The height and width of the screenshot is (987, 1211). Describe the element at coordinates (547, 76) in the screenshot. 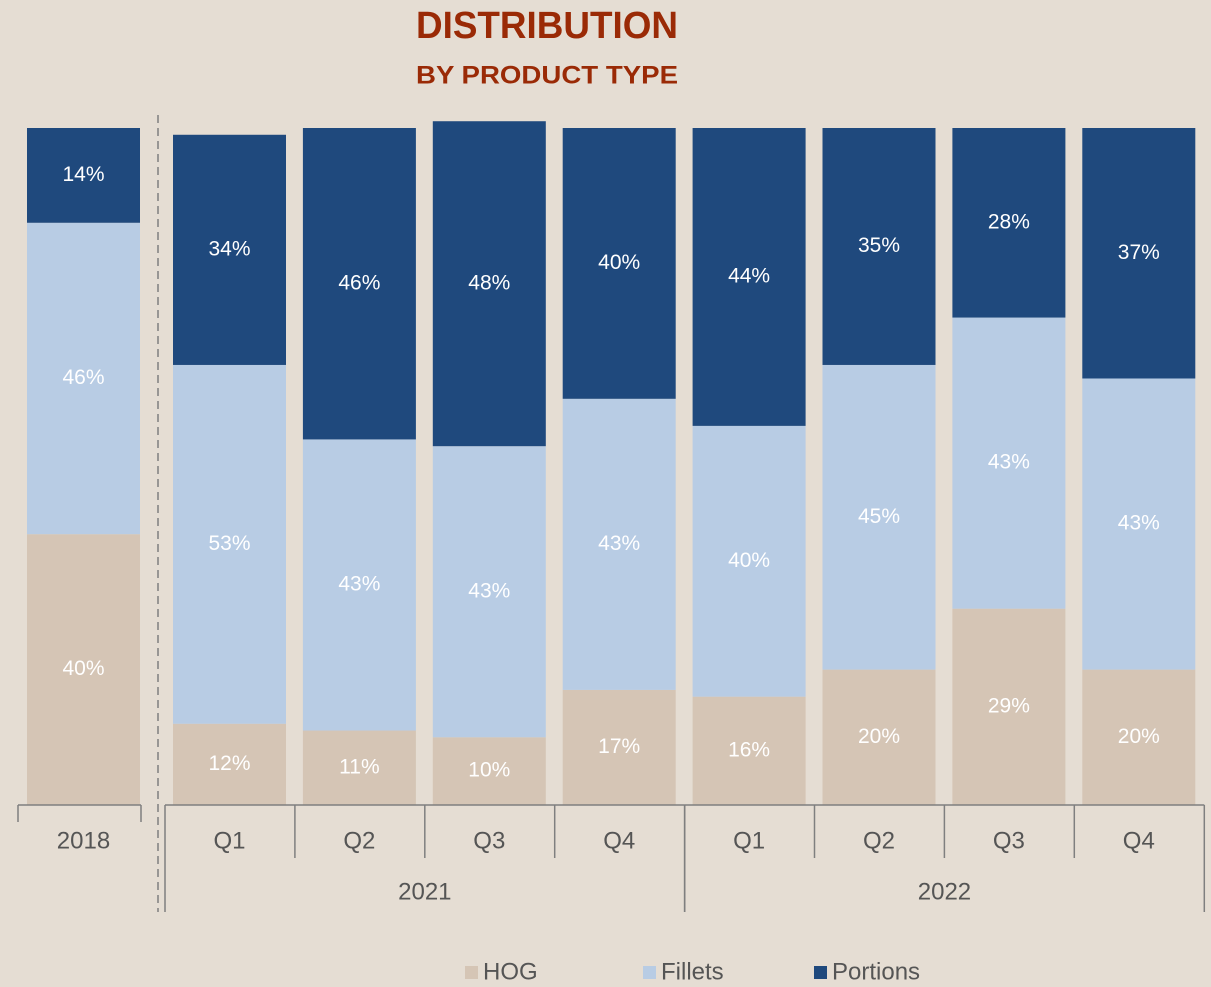

I see `chart-subtitle: BY PRODUCT TYPE` at that location.